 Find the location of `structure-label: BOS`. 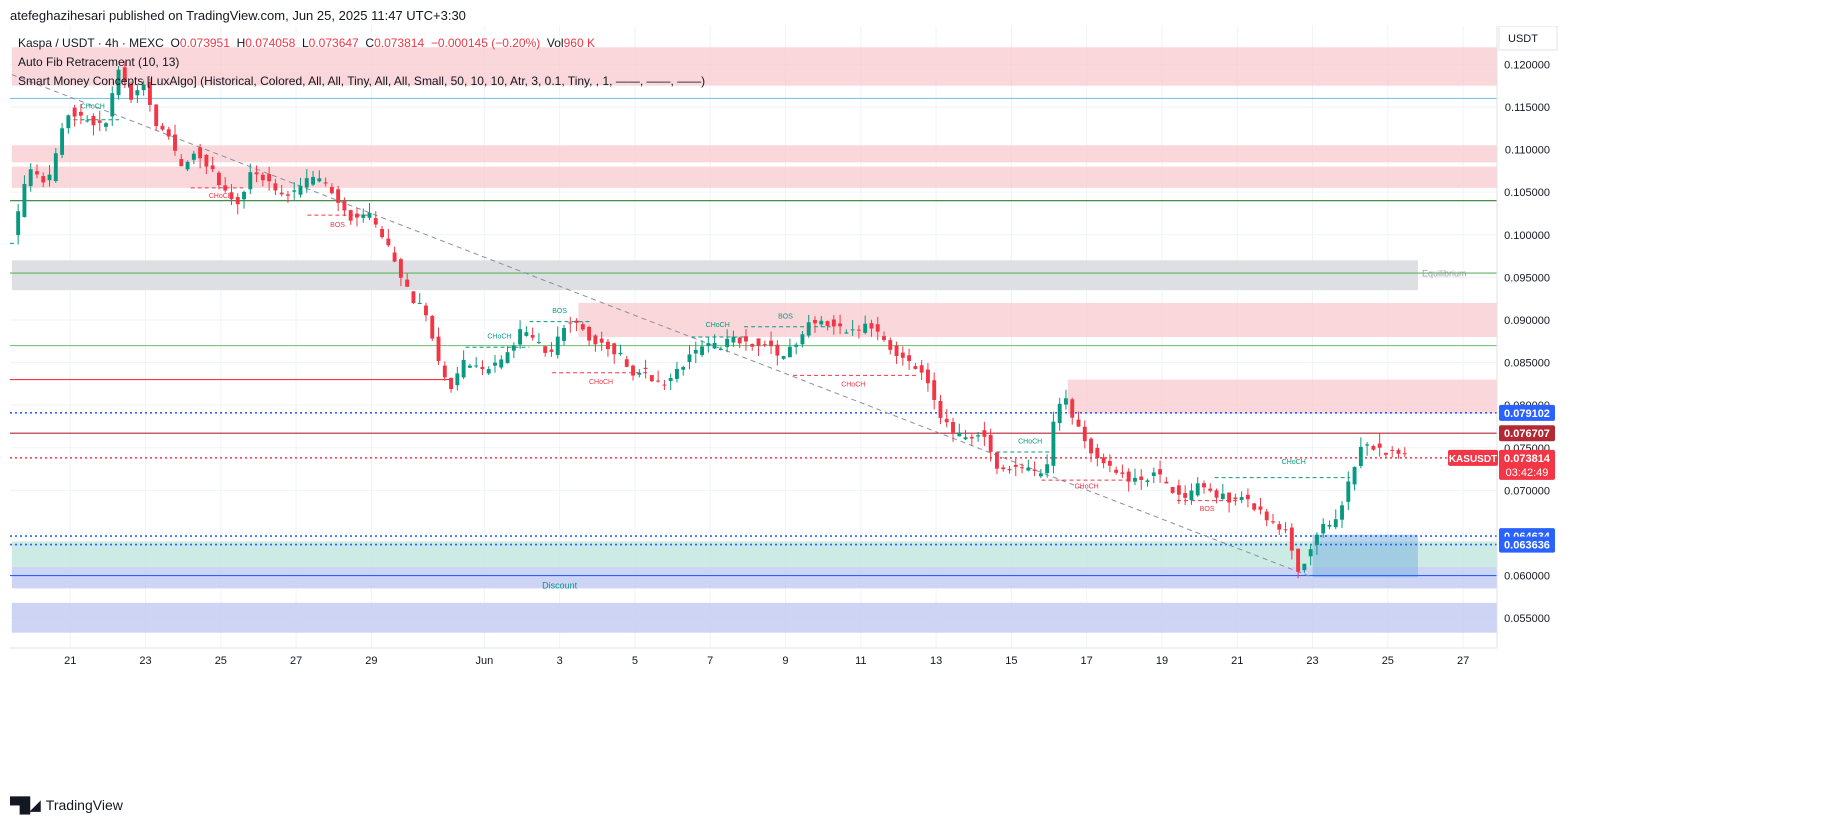

structure-label: BOS is located at coordinates (559, 311).